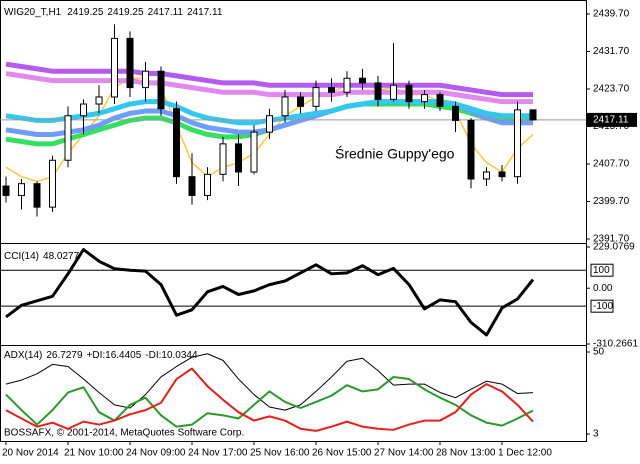 This screenshot has width=640, height=464. What do you see at coordinates (85, 12) in the screenshot?
I see `open-value: 2419.25` at bounding box center [85, 12].